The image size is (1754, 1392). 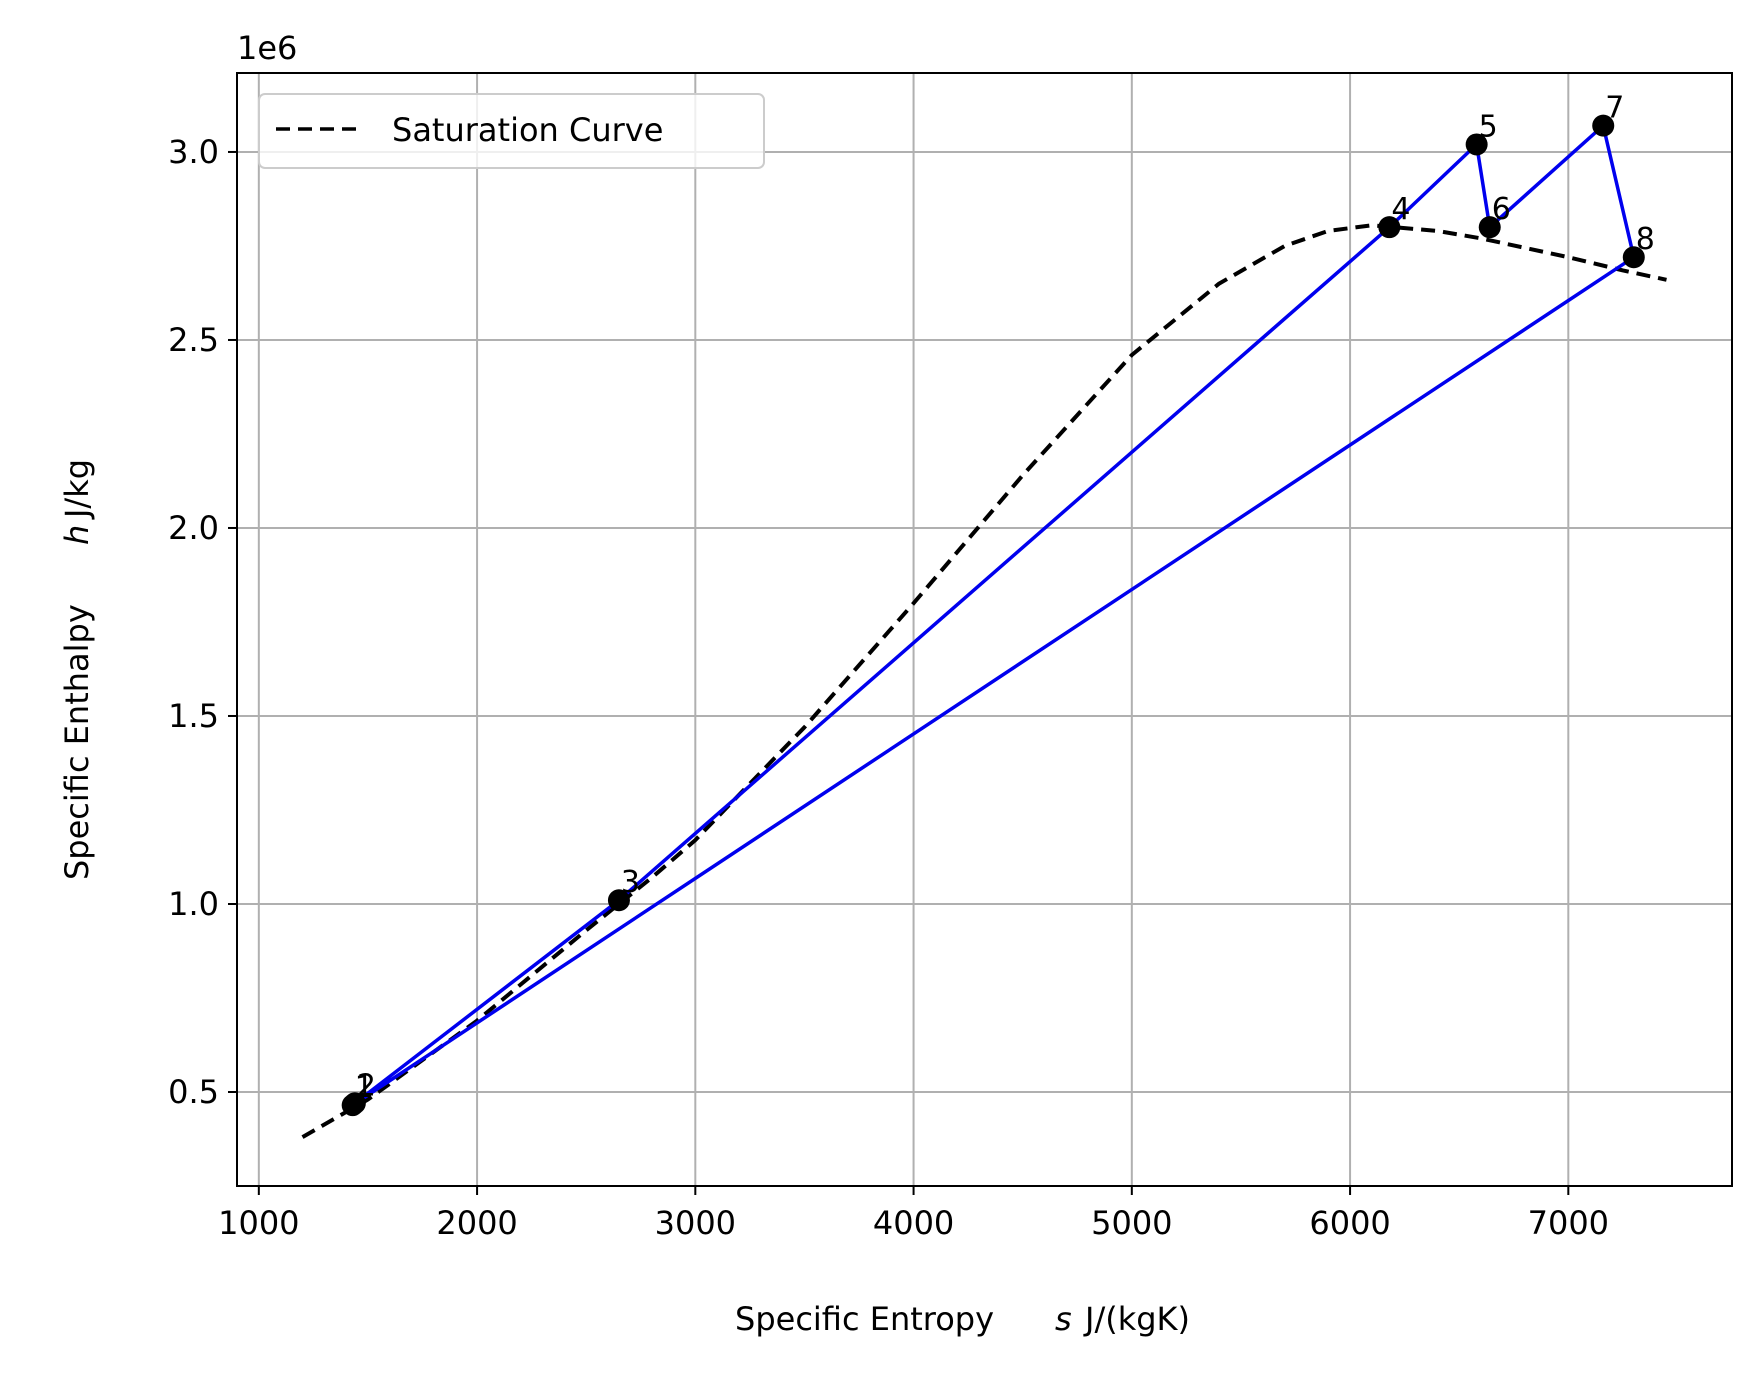 I want to click on y-tick-label: 1.5, so click(x=193, y=716).